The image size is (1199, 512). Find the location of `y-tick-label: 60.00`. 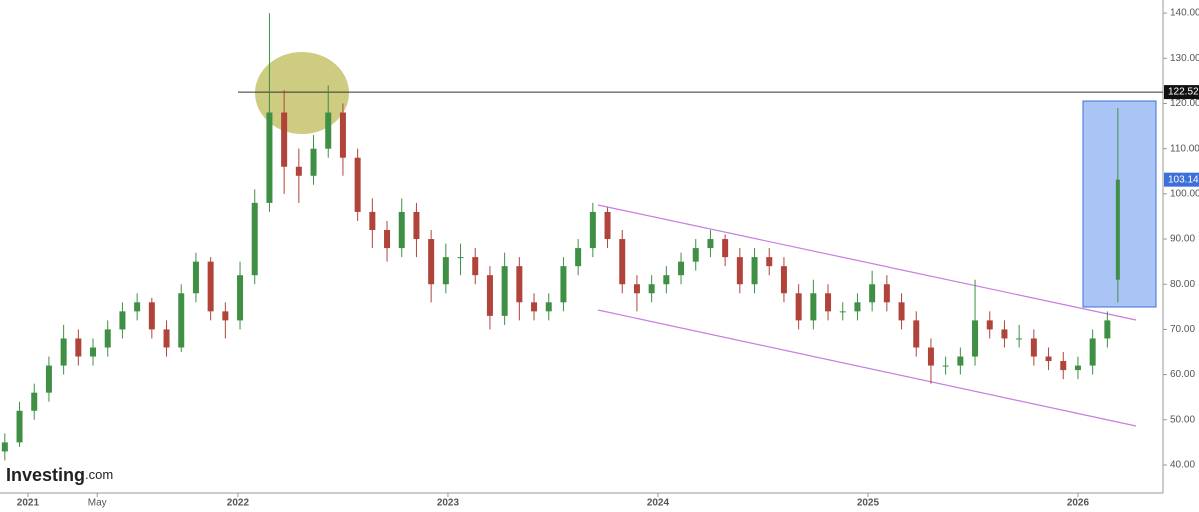

y-tick-label: 60.00 is located at coordinates (1182, 374).